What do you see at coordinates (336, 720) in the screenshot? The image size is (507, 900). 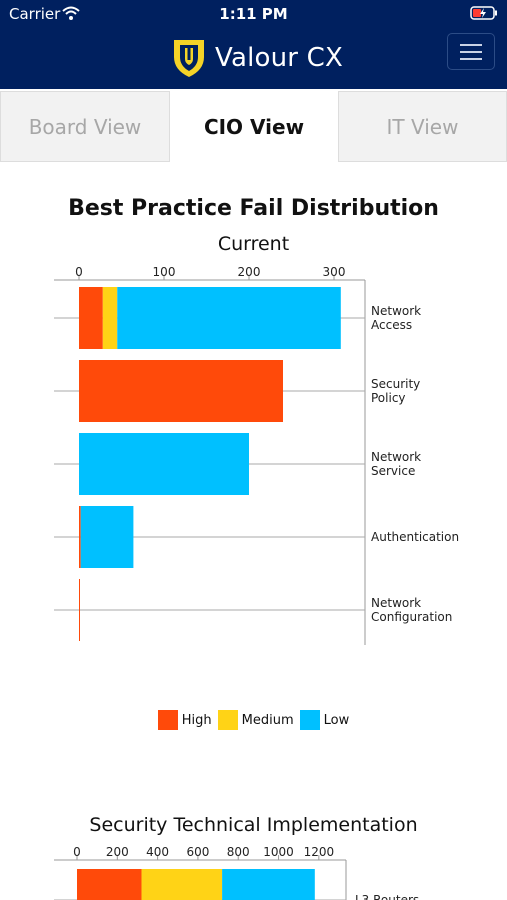 I see `legend-label-low: Low` at bounding box center [336, 720].